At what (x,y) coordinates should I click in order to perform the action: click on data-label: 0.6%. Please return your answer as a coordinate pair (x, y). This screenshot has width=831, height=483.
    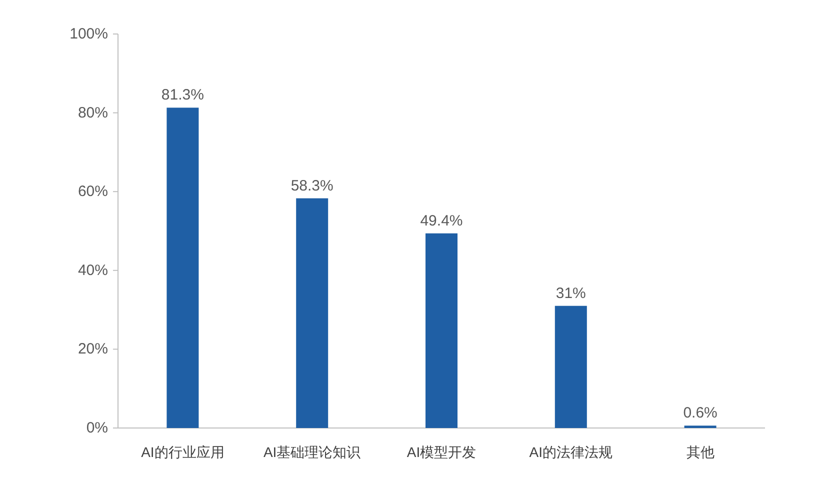
    Looking at the image, I should click on (700, 413).